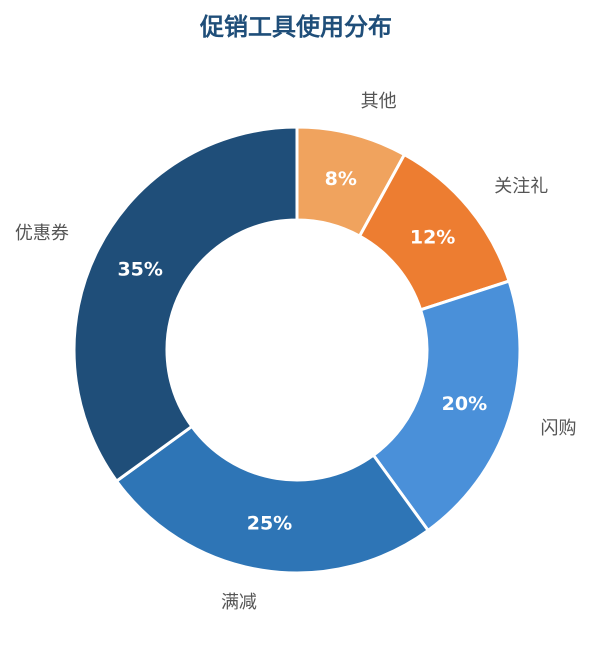  What do you see at coordinates (379, 101) in the screenshot?
I see `category-label: 其他` at bounding box center [379, 101].